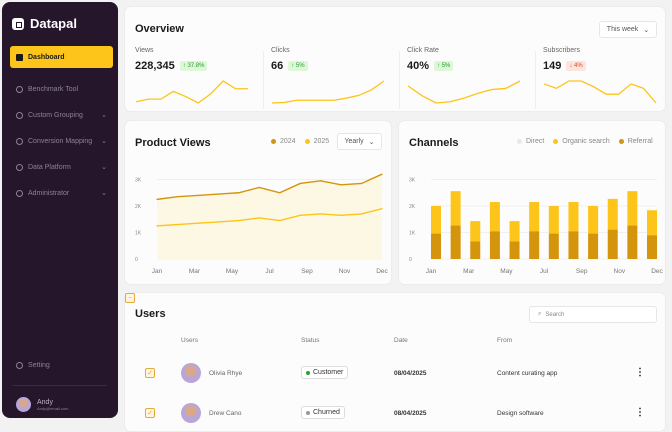 Image resolution: width=672 pixels, height=432 pixels. I want to click on sidebar-item-setting: Setting, so click(61, 365).